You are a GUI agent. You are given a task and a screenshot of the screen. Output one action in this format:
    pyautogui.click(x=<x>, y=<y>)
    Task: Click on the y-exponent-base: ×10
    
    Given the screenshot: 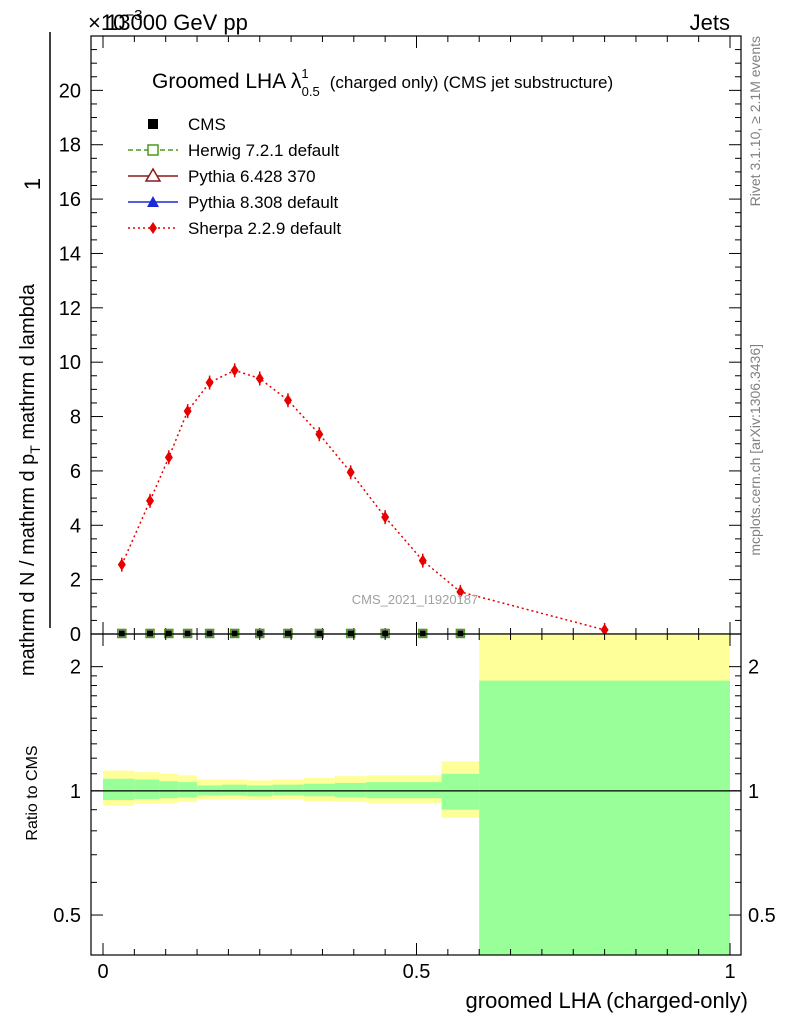 What is the action you would take?
    pyautogui.click(x=106, y=22)
    